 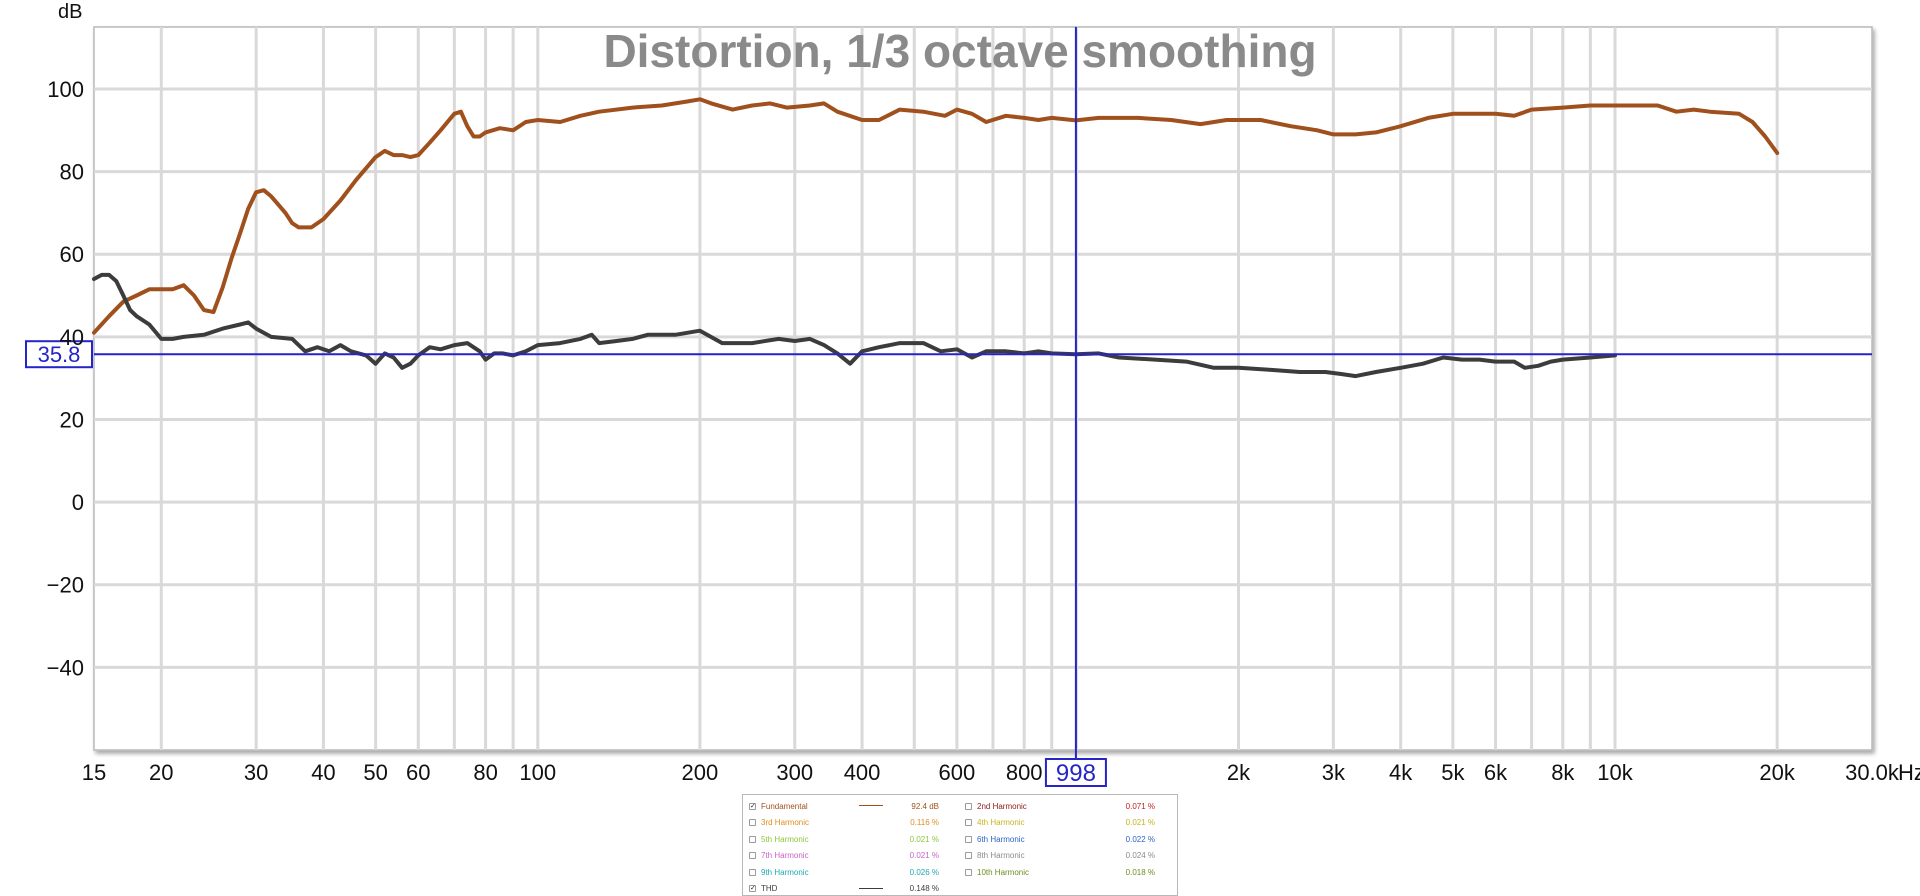 What do you see at coordinates (924, 872) in the screenshot?
I see `legend-item-value: 0.026 %` at bounding box center [924, 872].